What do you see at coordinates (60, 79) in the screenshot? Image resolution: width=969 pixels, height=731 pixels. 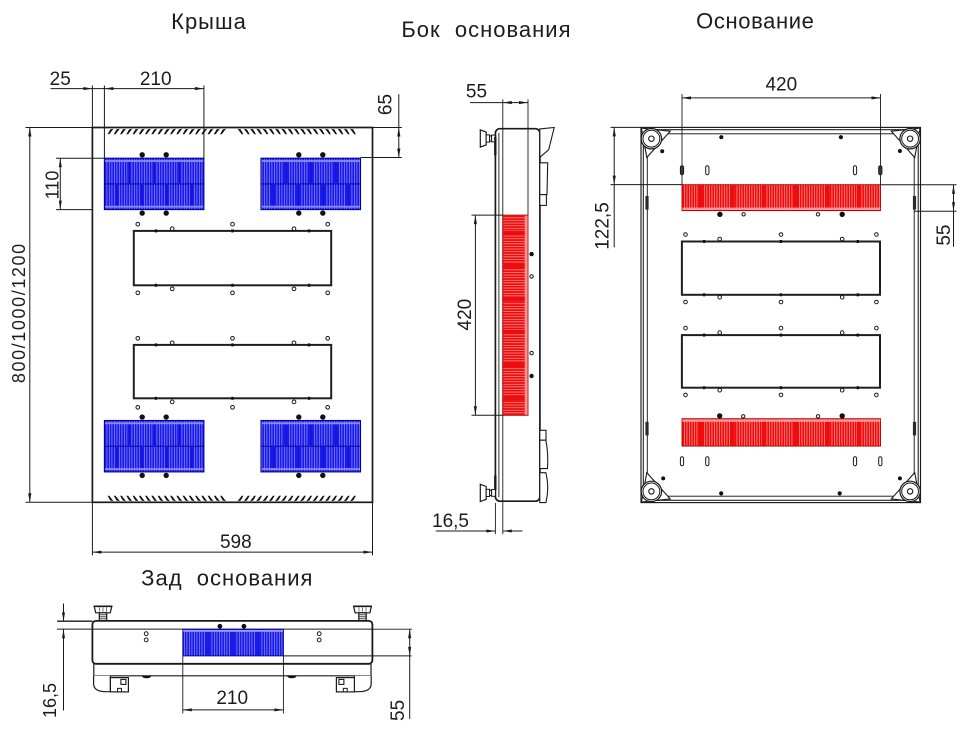 I see `svg-text: 25` at bounding box center [60, 79].